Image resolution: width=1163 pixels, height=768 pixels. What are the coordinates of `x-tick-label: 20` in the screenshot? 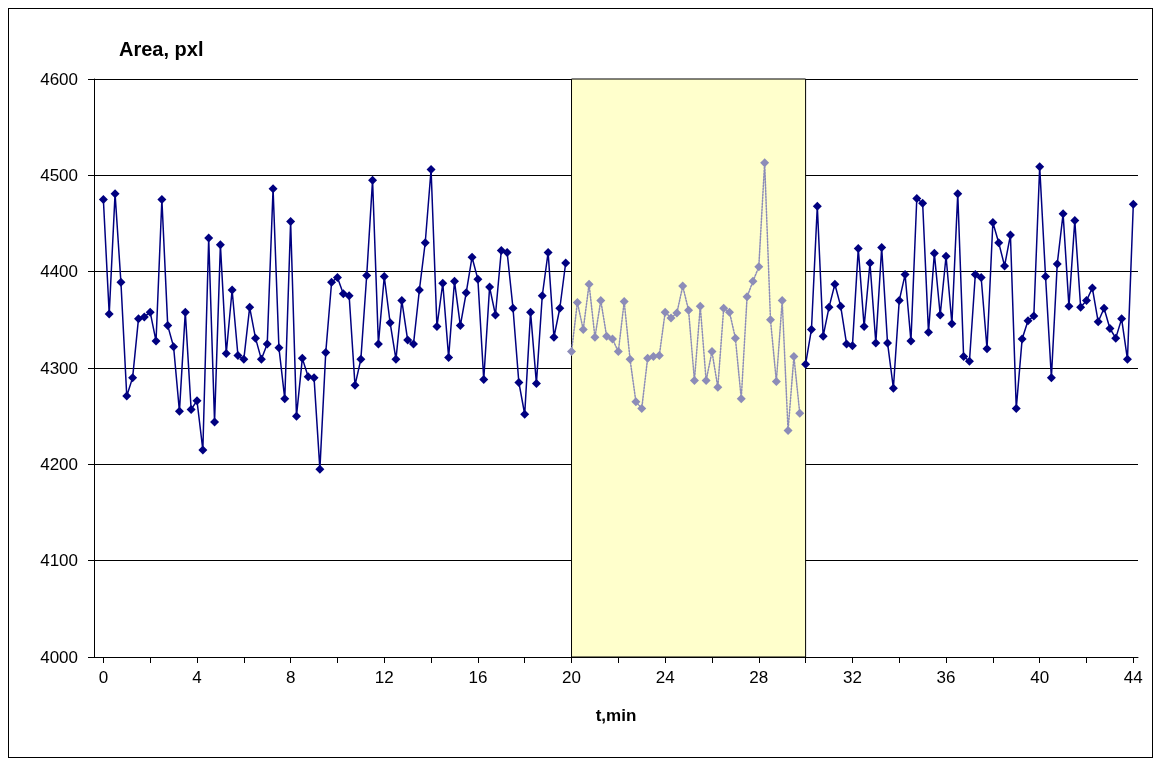 It's located at (571, 677).